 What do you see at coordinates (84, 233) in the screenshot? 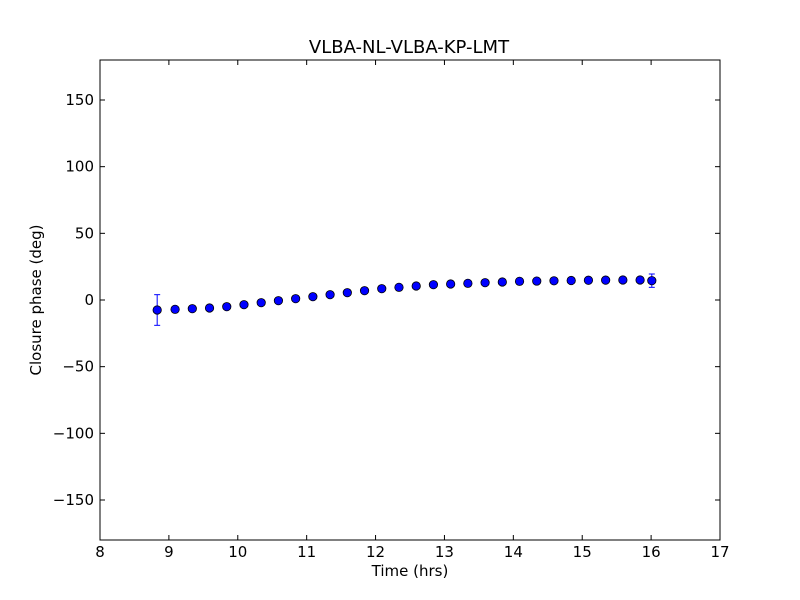
I see `y-tick-label: 50` at bounding box center [84, 233].